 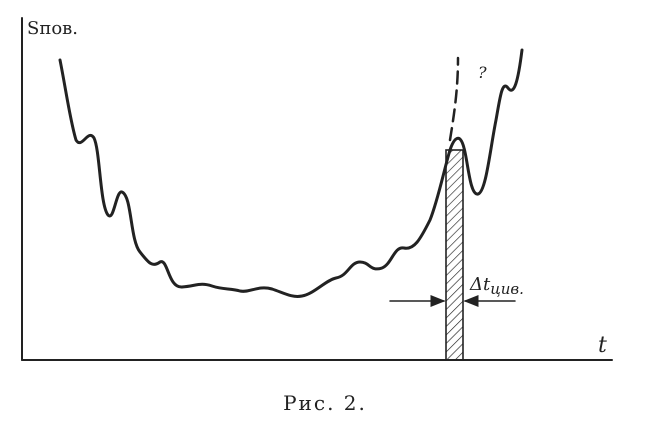 What do you see at coordinates (507, 289) in the screenshot?
I see `interval-label-subscript: цив.` at bounding box center [507, 289].